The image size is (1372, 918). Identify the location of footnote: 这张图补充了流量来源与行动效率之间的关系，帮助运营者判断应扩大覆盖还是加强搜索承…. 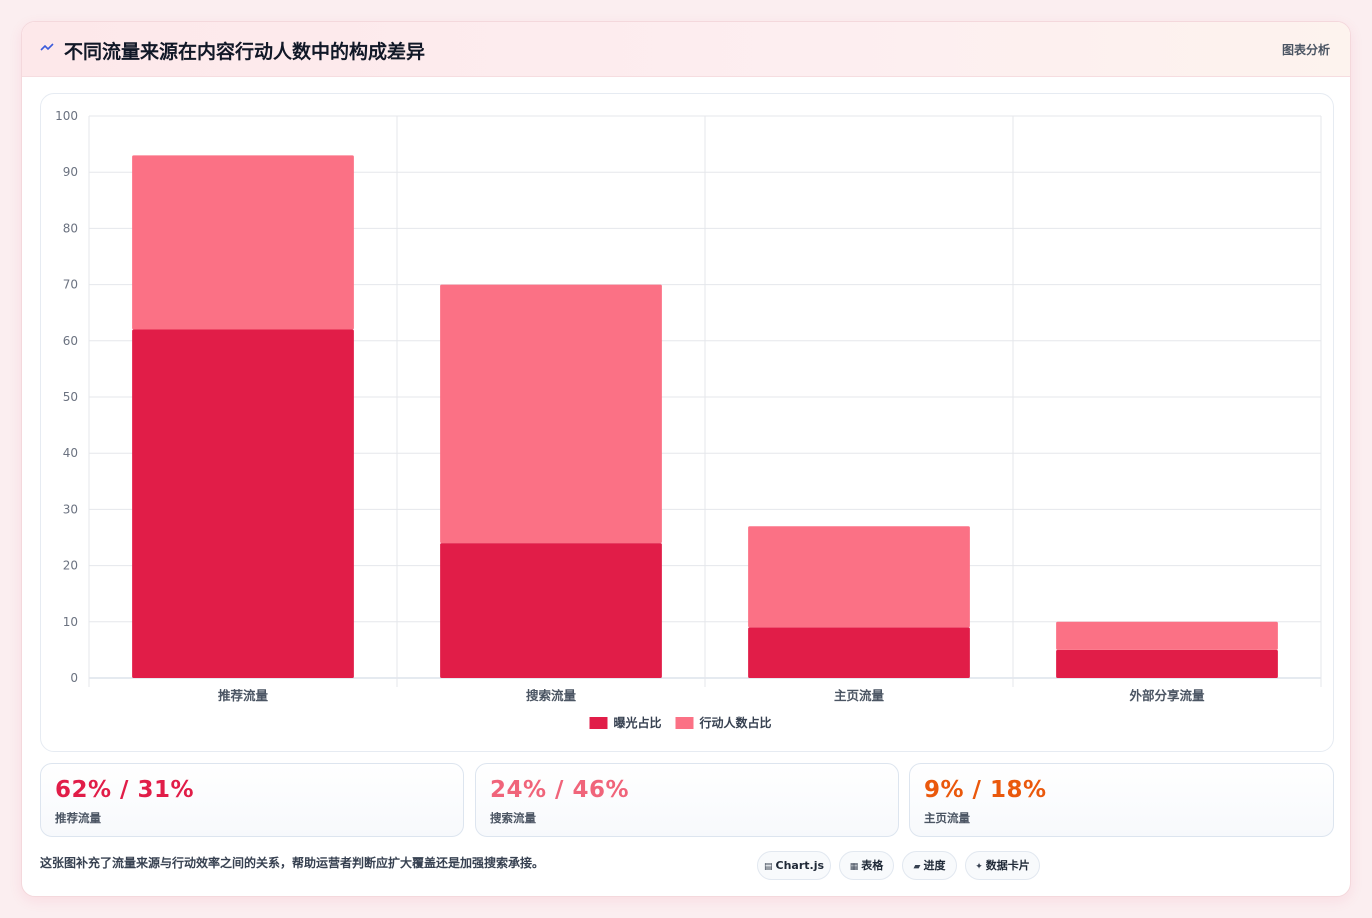
(292, 863).